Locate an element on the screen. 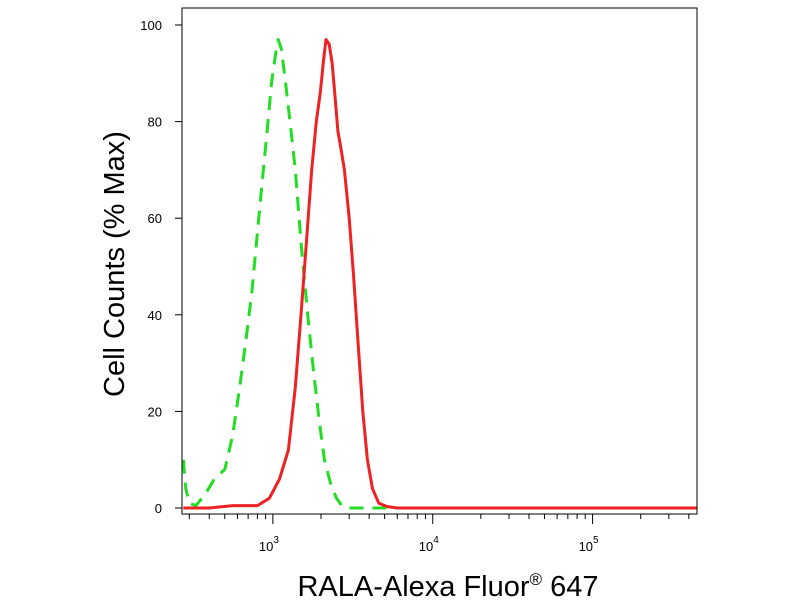 This screenshot has height=600, width=800. y-tick-label: 80 is located at coordinates (155, 122).